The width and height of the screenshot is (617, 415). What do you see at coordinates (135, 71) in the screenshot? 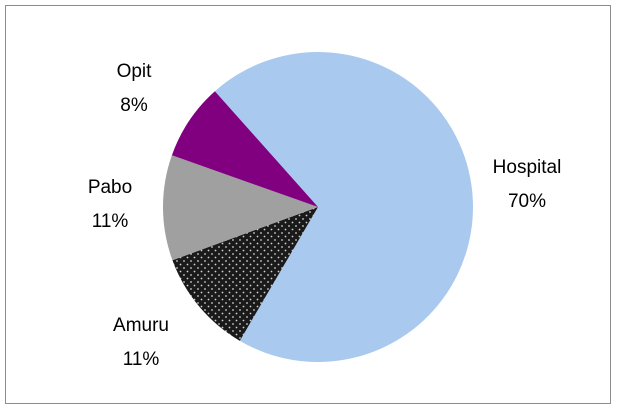
I see `slice-label: Opit` at bounding box center [135, 71].